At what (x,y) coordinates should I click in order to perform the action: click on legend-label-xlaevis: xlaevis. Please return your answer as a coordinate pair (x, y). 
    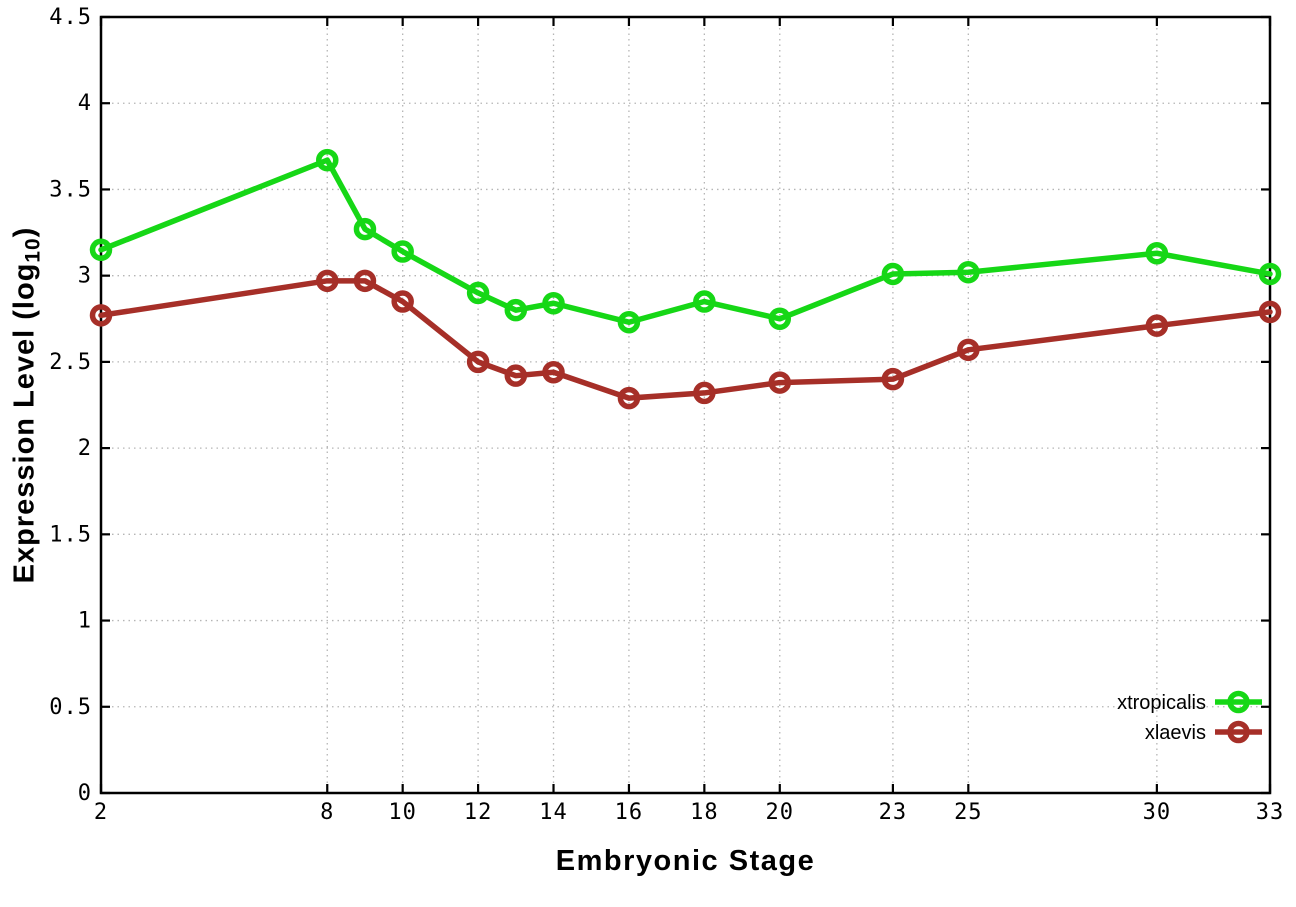
    Looking at the image, I should click on (1175, 733).